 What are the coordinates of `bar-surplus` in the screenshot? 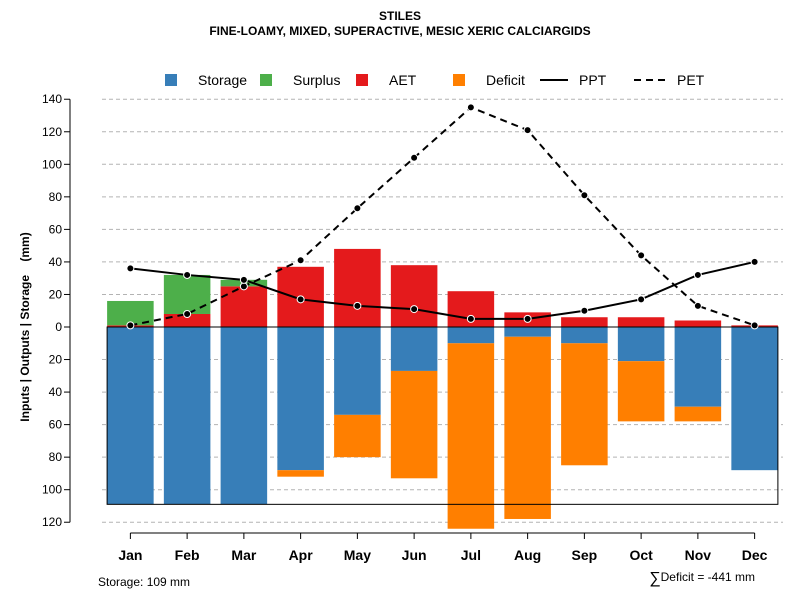 It's located at (187, 294).